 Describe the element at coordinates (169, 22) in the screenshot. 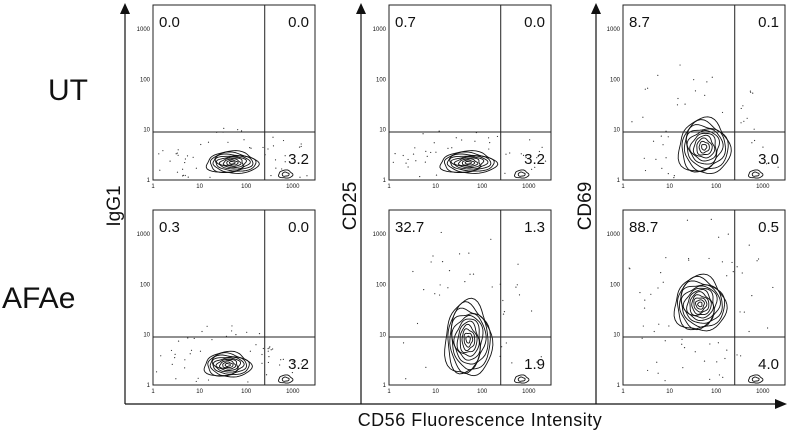

I see `quadrant-upper-left: 0.0` at that location.